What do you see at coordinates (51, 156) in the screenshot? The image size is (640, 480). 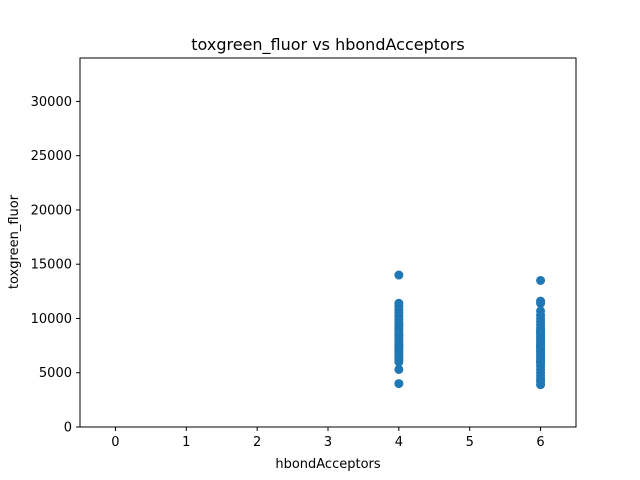 I see `y-tick-label: 25000` at bounding box center [51, 156].